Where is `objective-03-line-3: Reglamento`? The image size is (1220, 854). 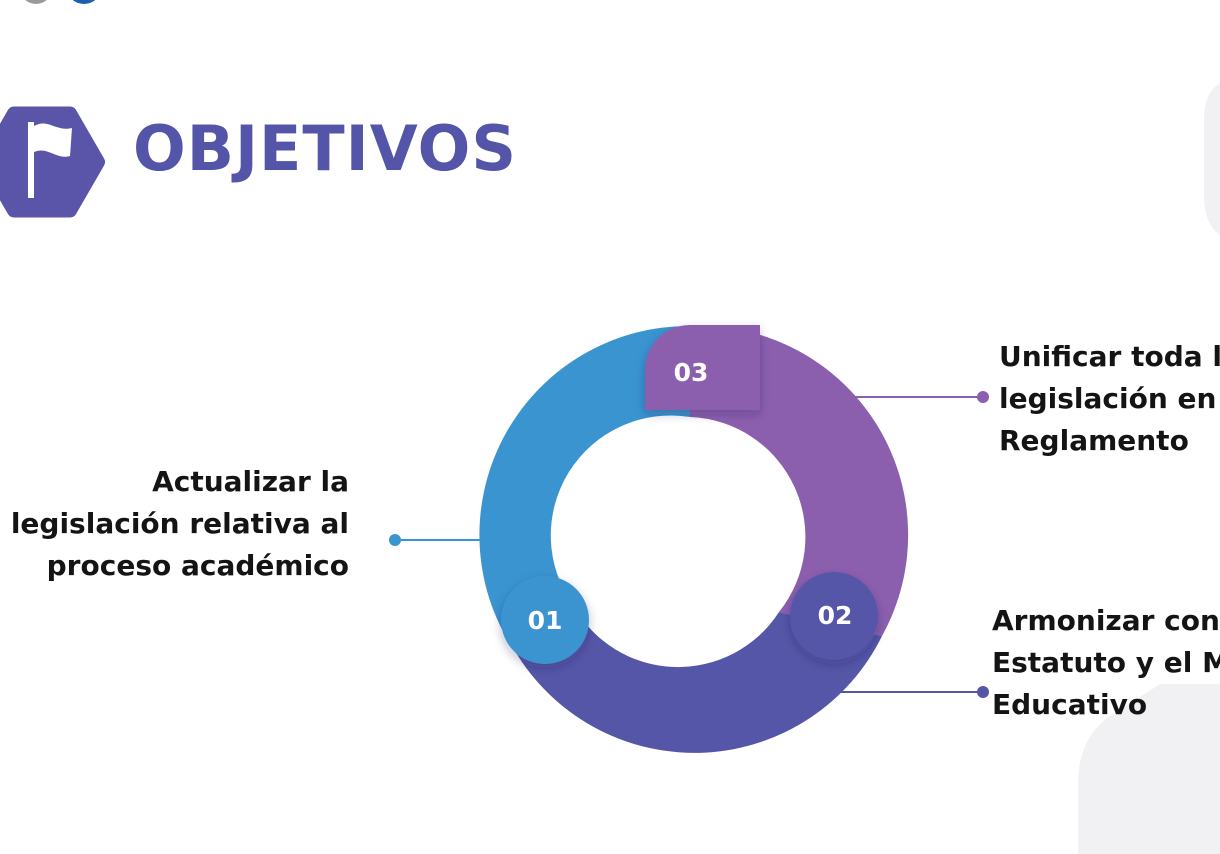 objective-03-line-3: Reglamento is located at coordinates (1094, 440).